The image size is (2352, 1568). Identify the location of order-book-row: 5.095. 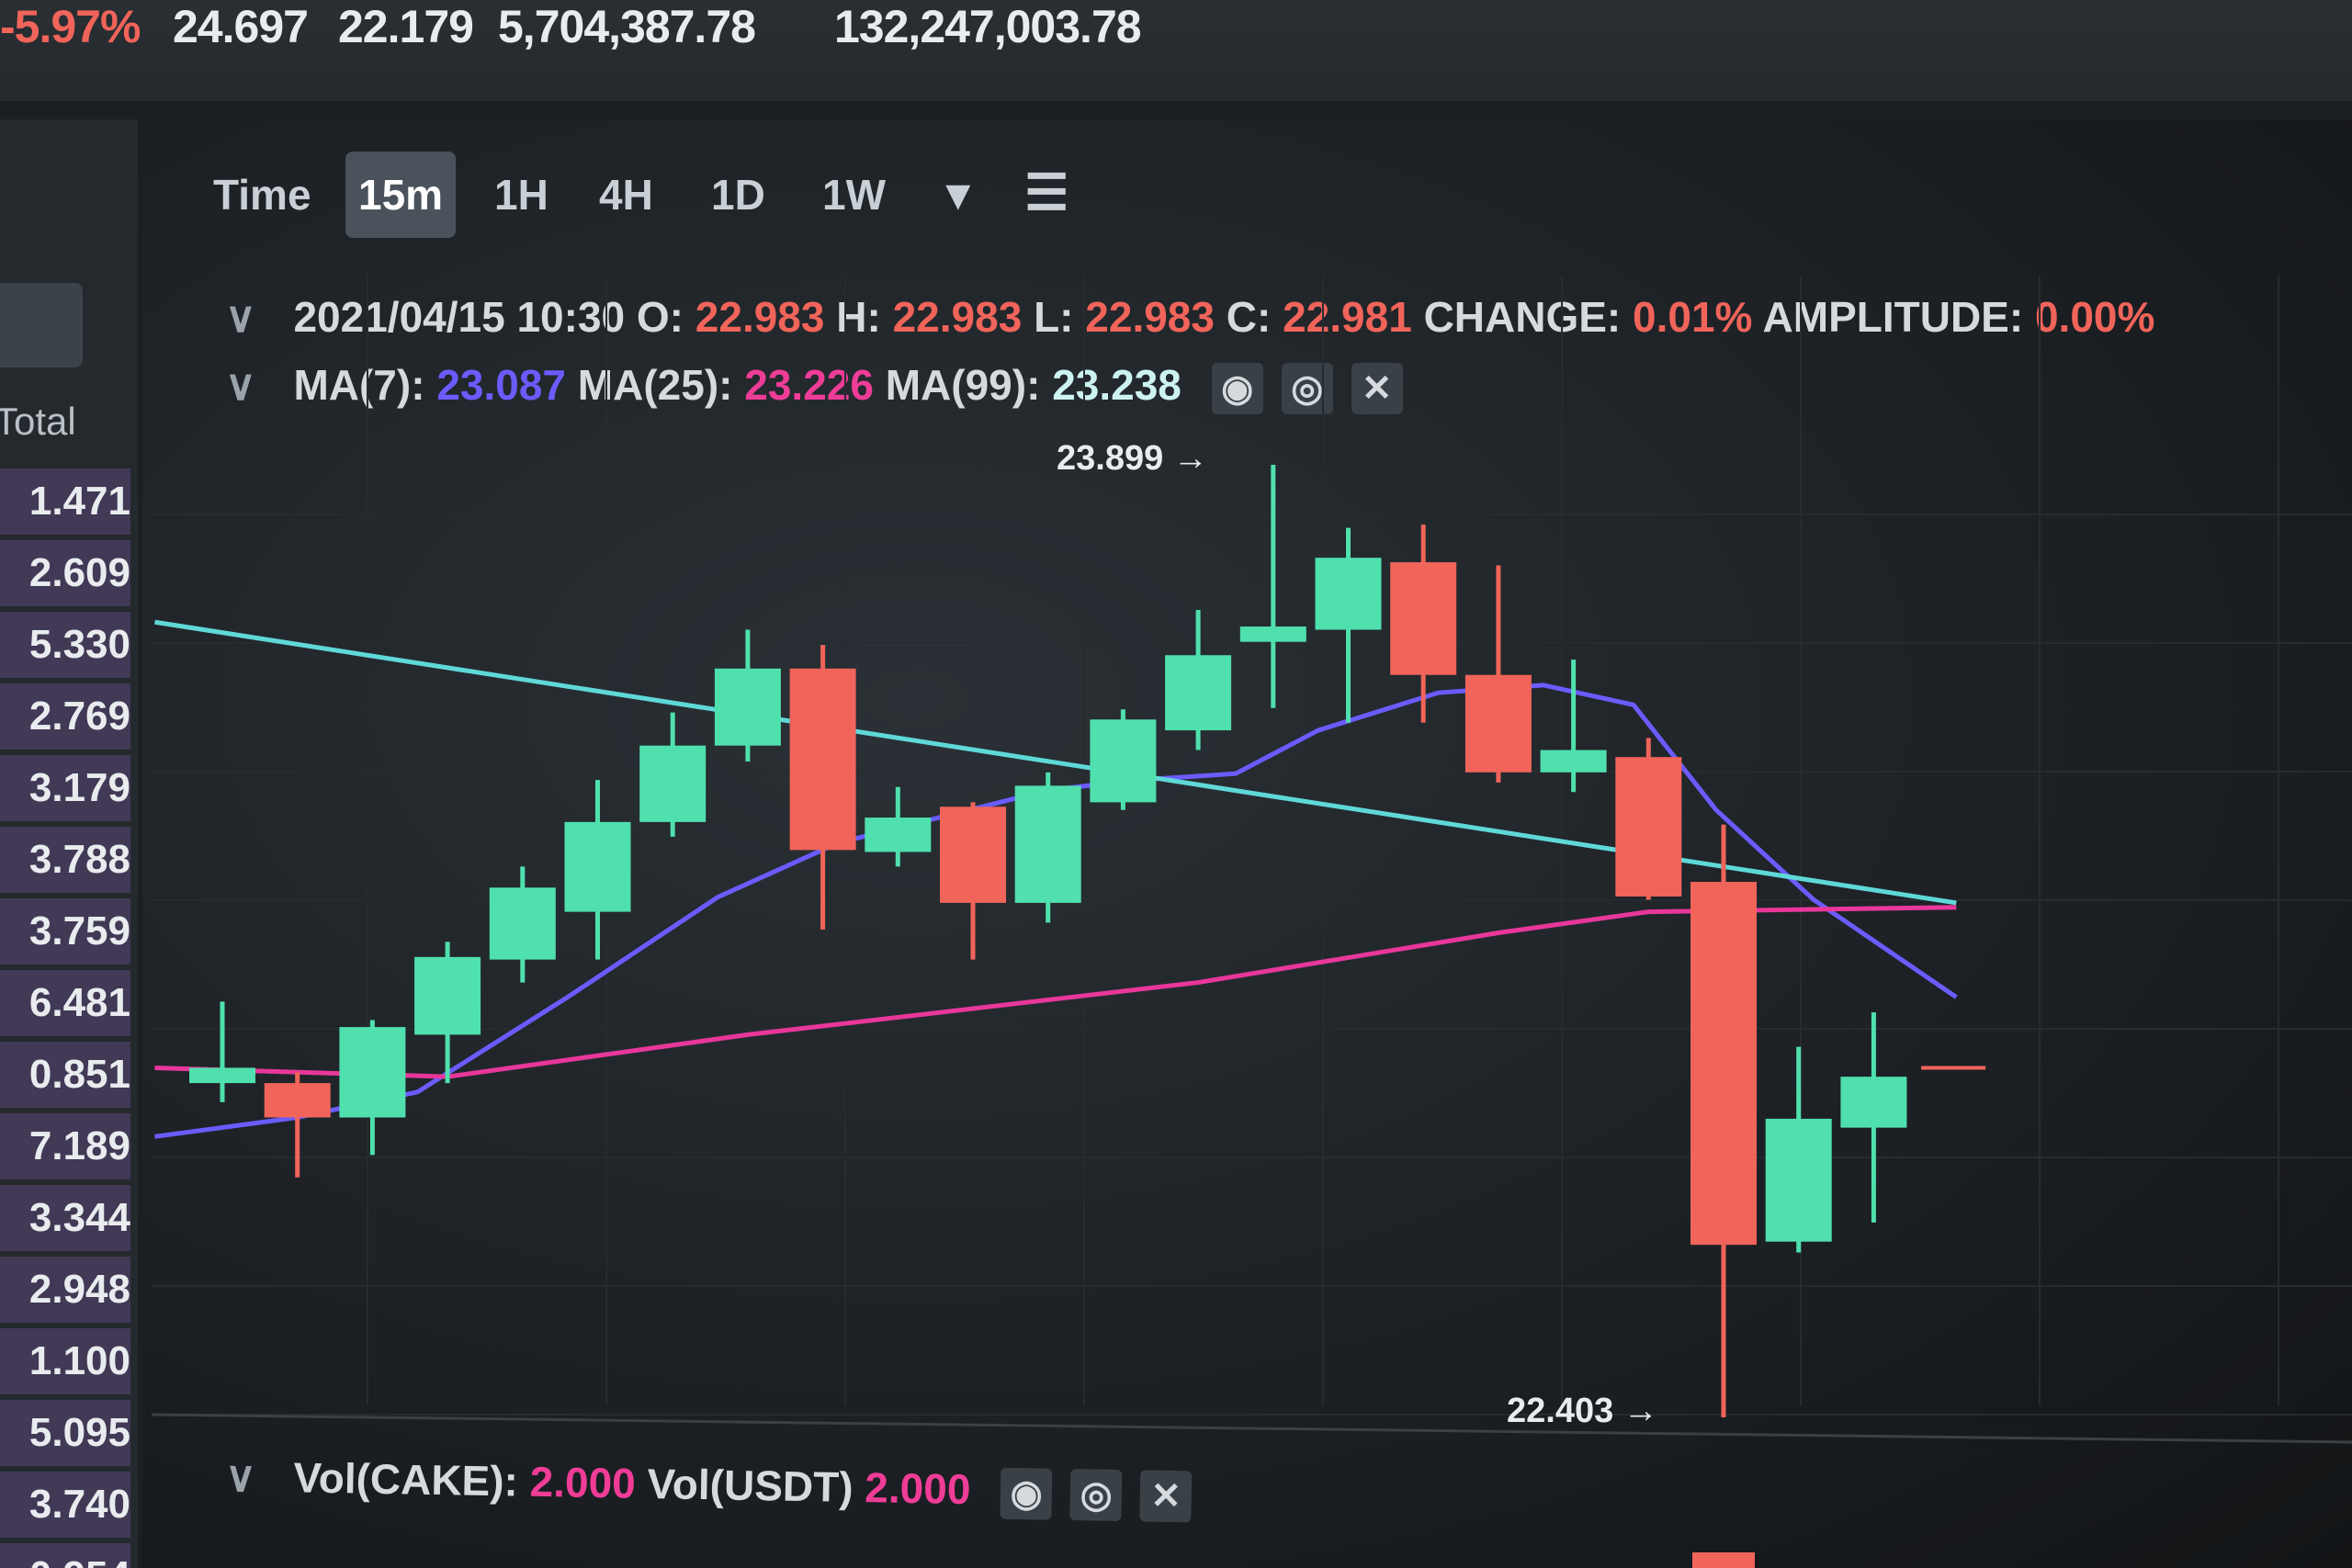
(65, 1433).